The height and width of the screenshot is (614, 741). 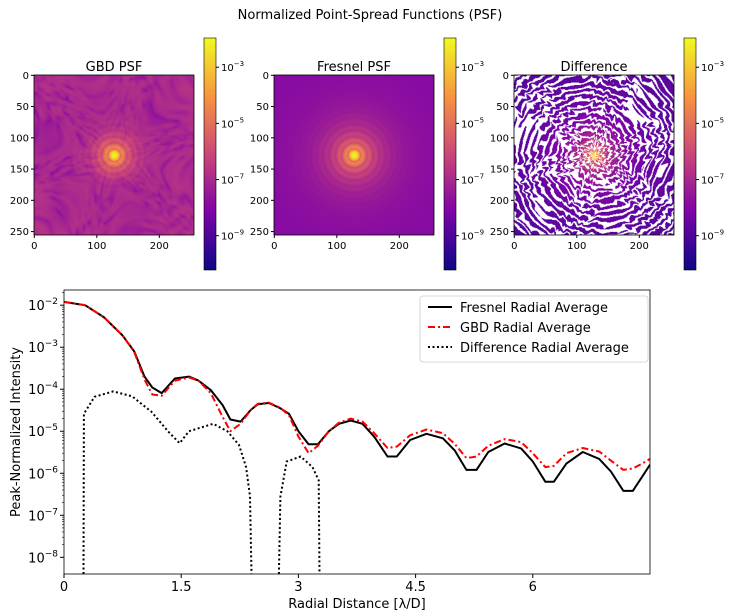 What do you see at coordinates (201, 482) in the screenshot?
I see `difference-radial-average-line` at bounding box center [201, 482].